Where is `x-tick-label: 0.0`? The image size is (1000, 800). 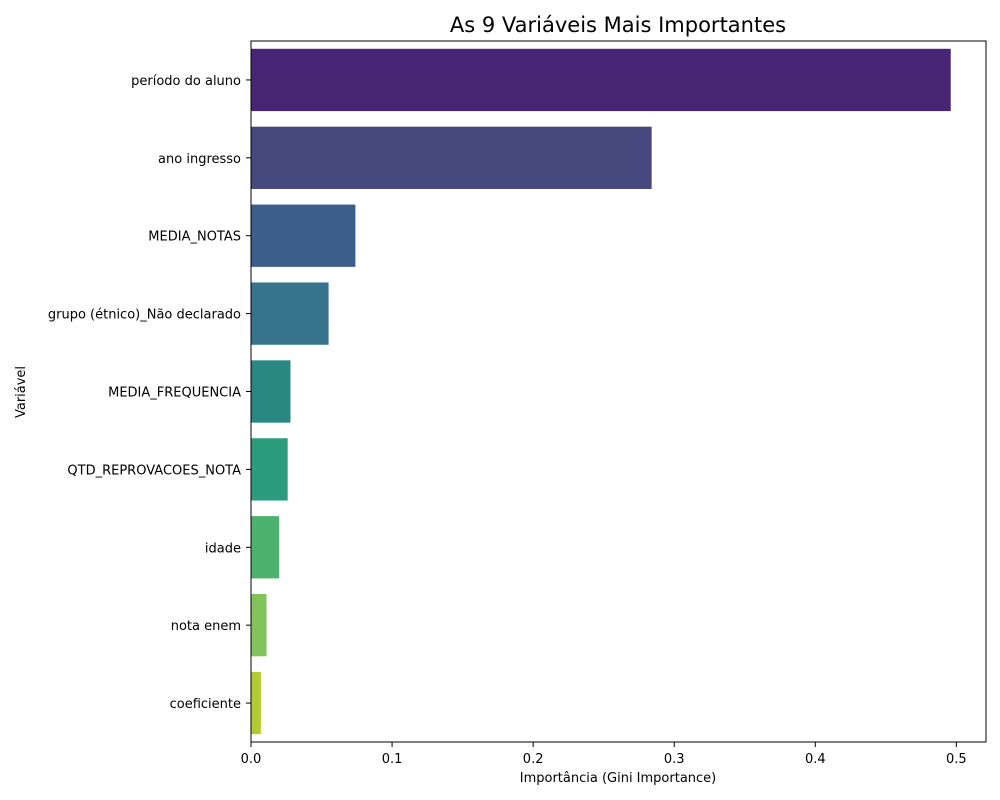 x-tick-label: 0.0 is located at coordinates (251, 759).